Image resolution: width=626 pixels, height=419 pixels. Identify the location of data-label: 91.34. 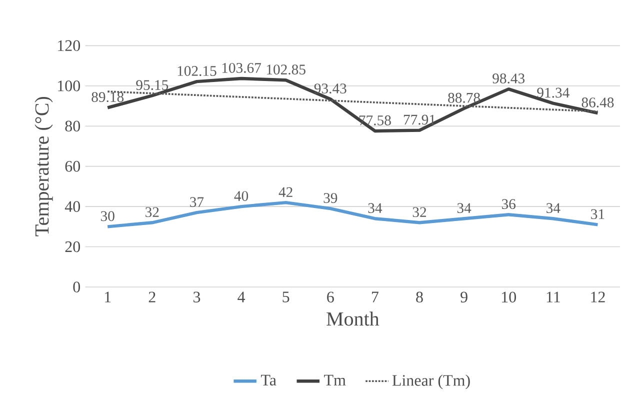
(553, 93).